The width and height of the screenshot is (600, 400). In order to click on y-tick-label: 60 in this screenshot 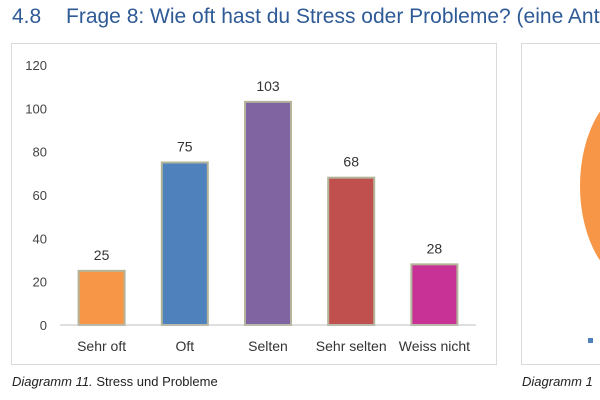, I will do `click(40, 195)`.